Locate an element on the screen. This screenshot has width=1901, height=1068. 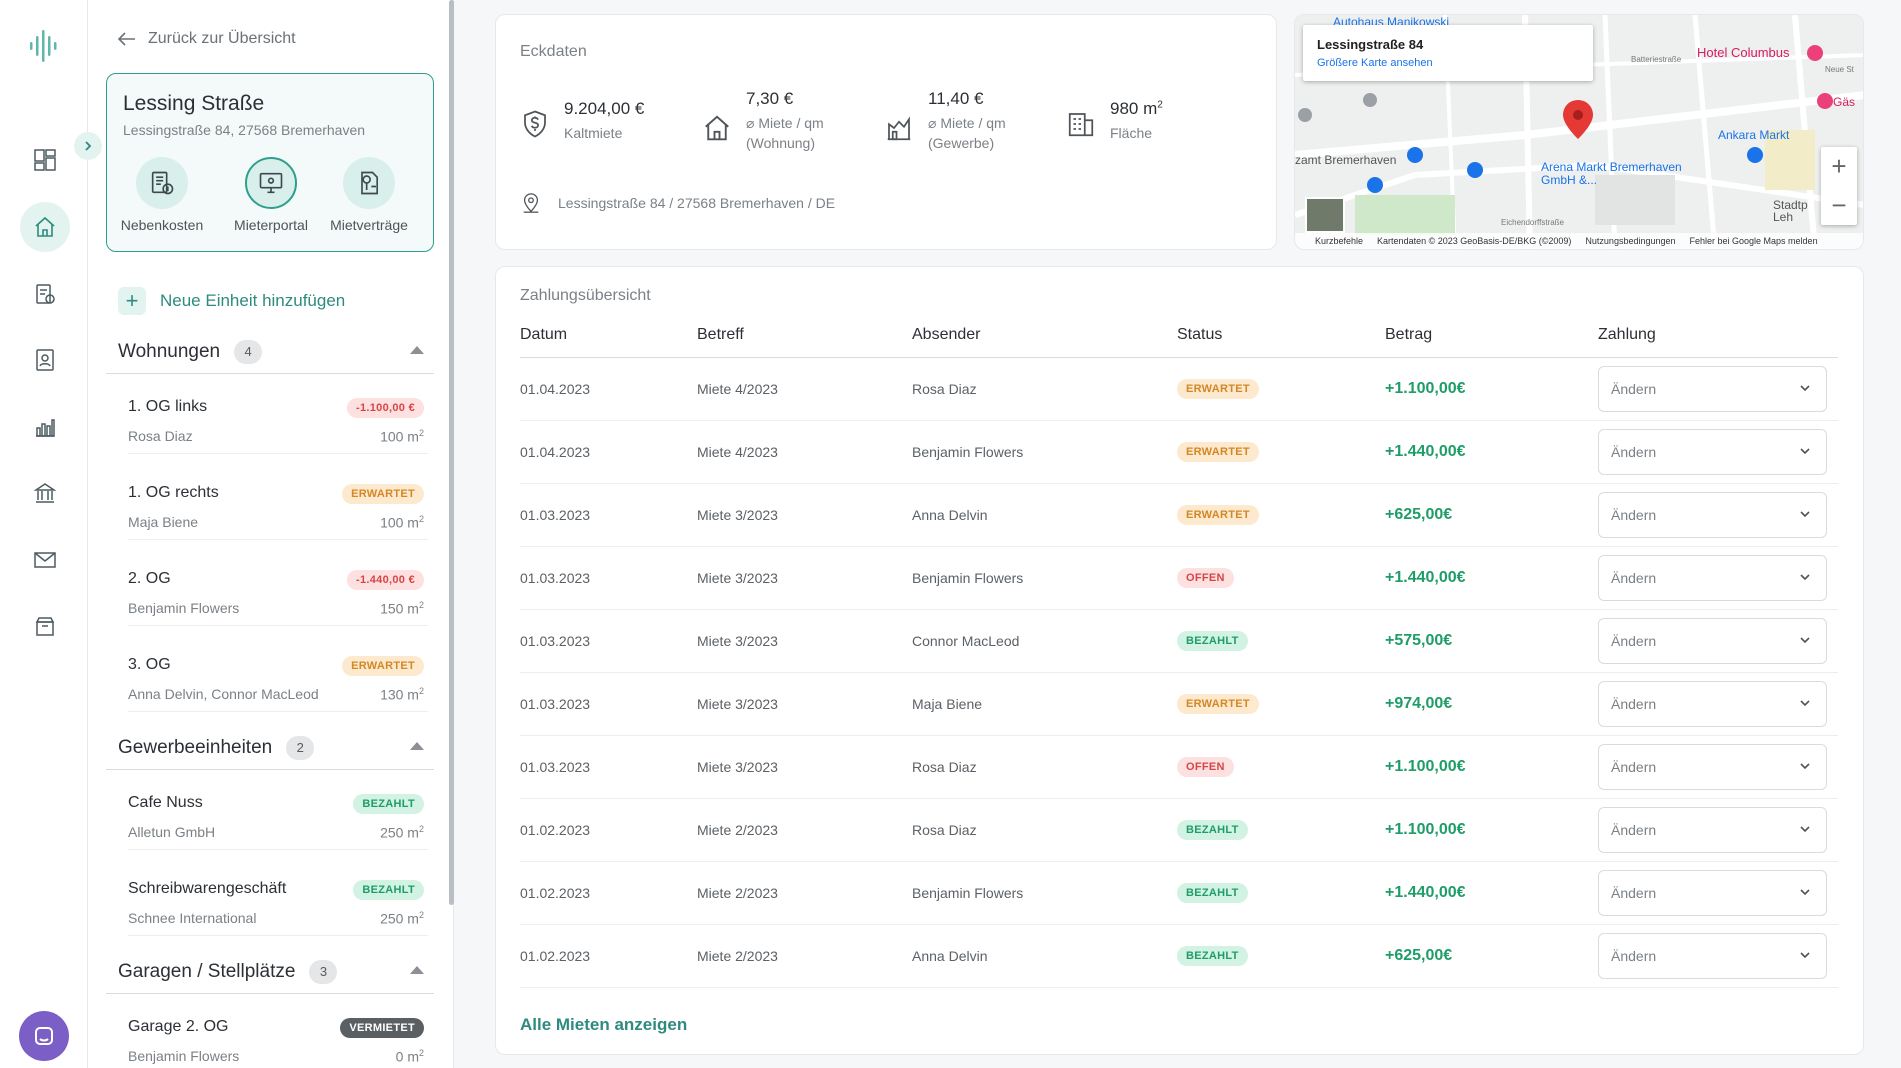
back-link: Zurück zur Übersicht is located at coordinates (207, 39).